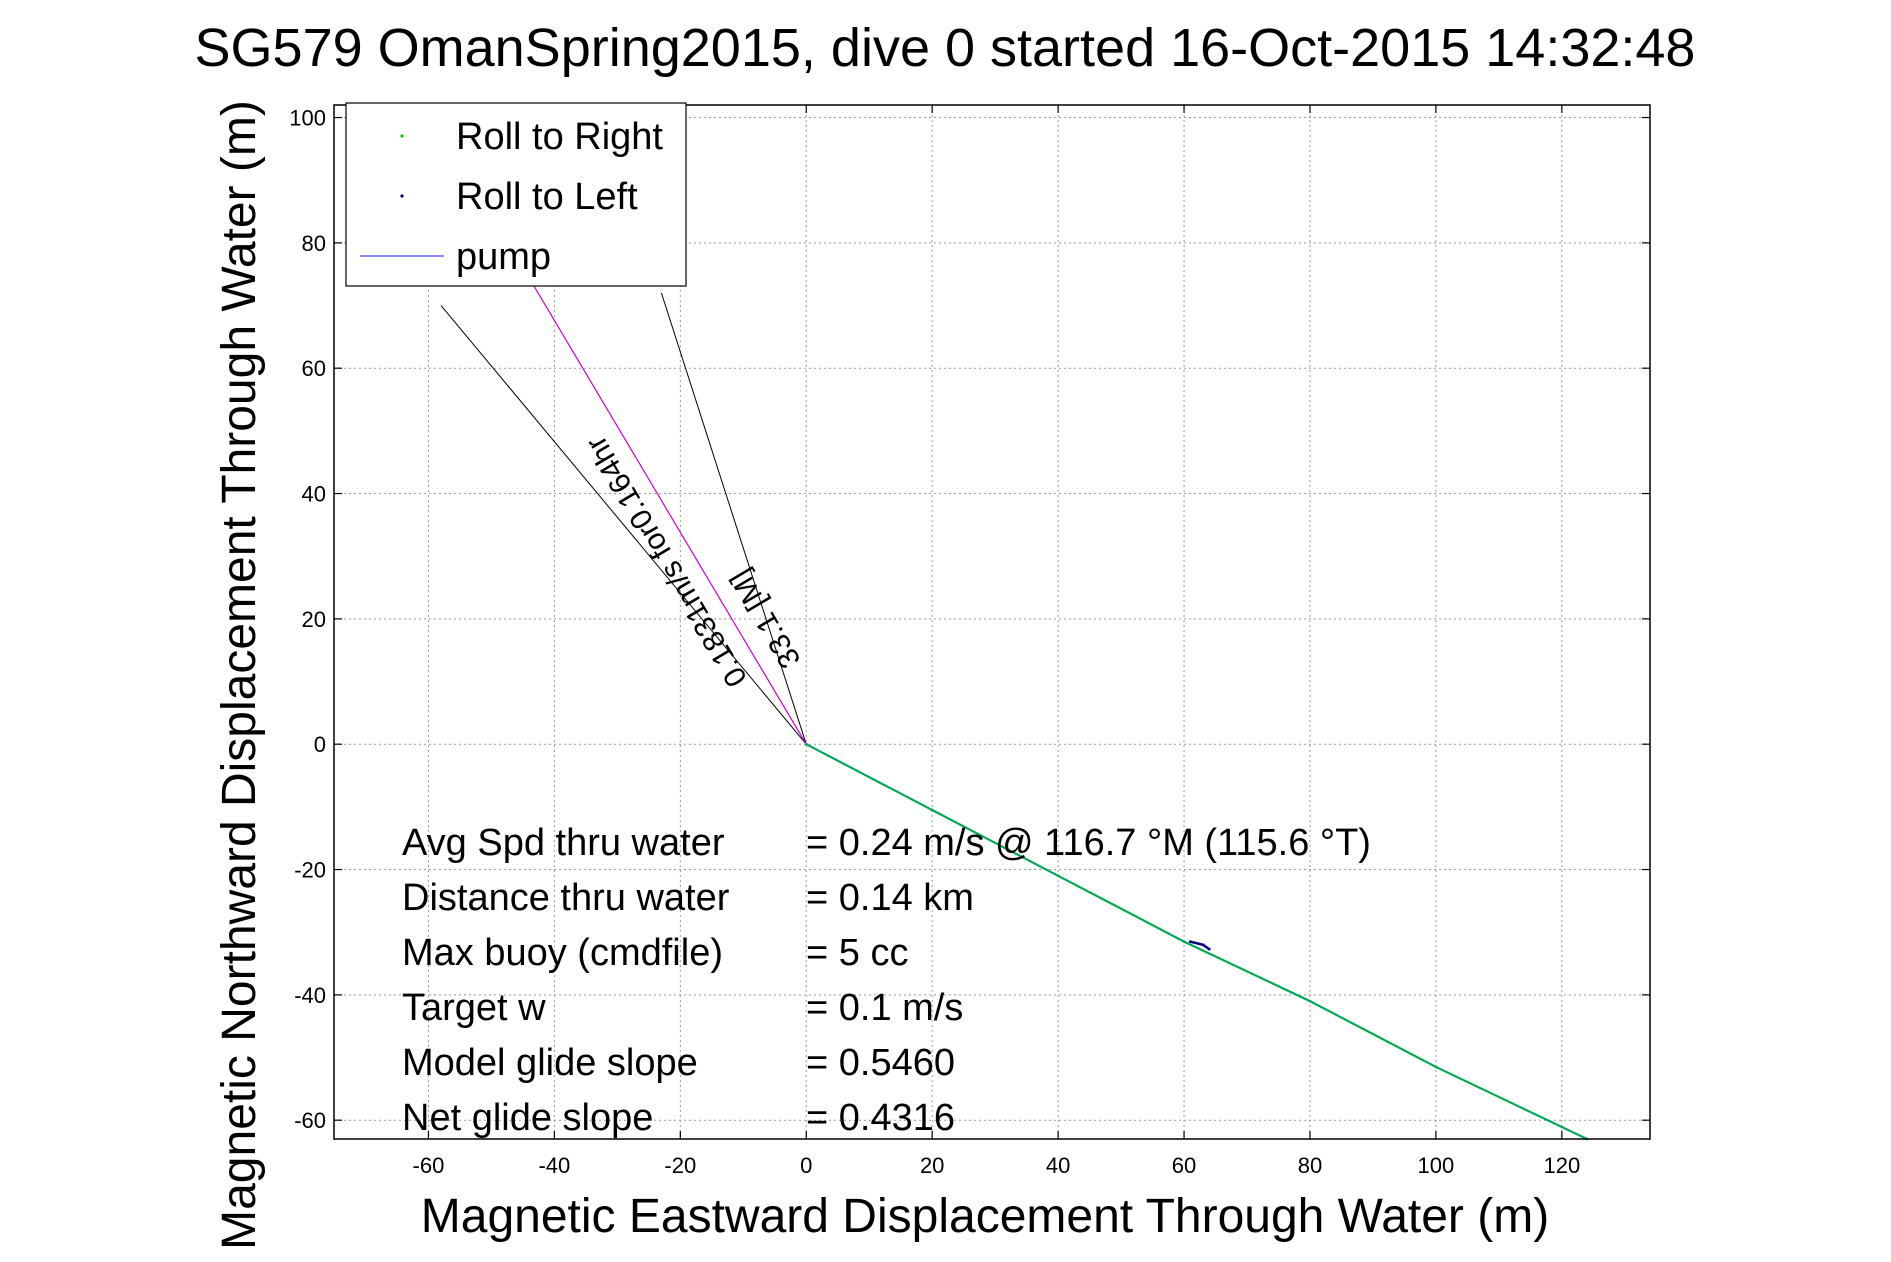 The width and height of the screenshot is (1891, 1262). I want to click on x-tick-label: 80, so click(1310, 1165).